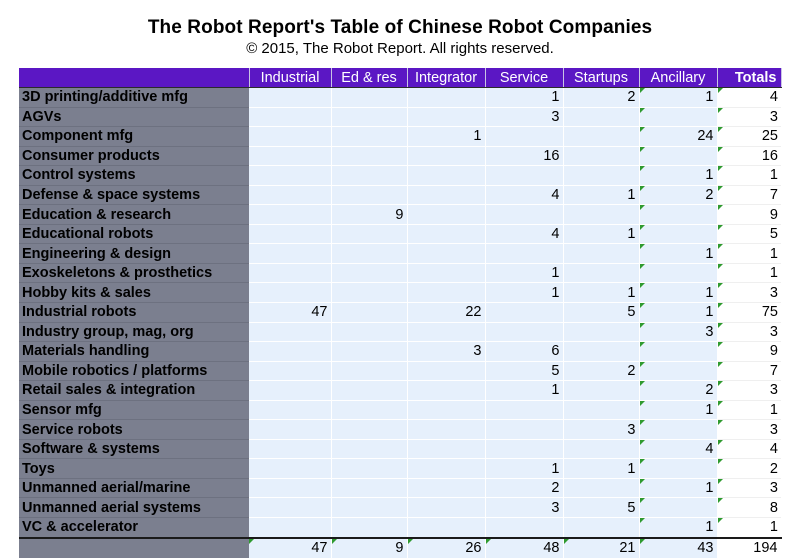 This screenshot has height=558, width=800. What do you see at coordinates (369, 214) in the screenshot?
I see `table-cell: 9` at bounding box center [369, 214].